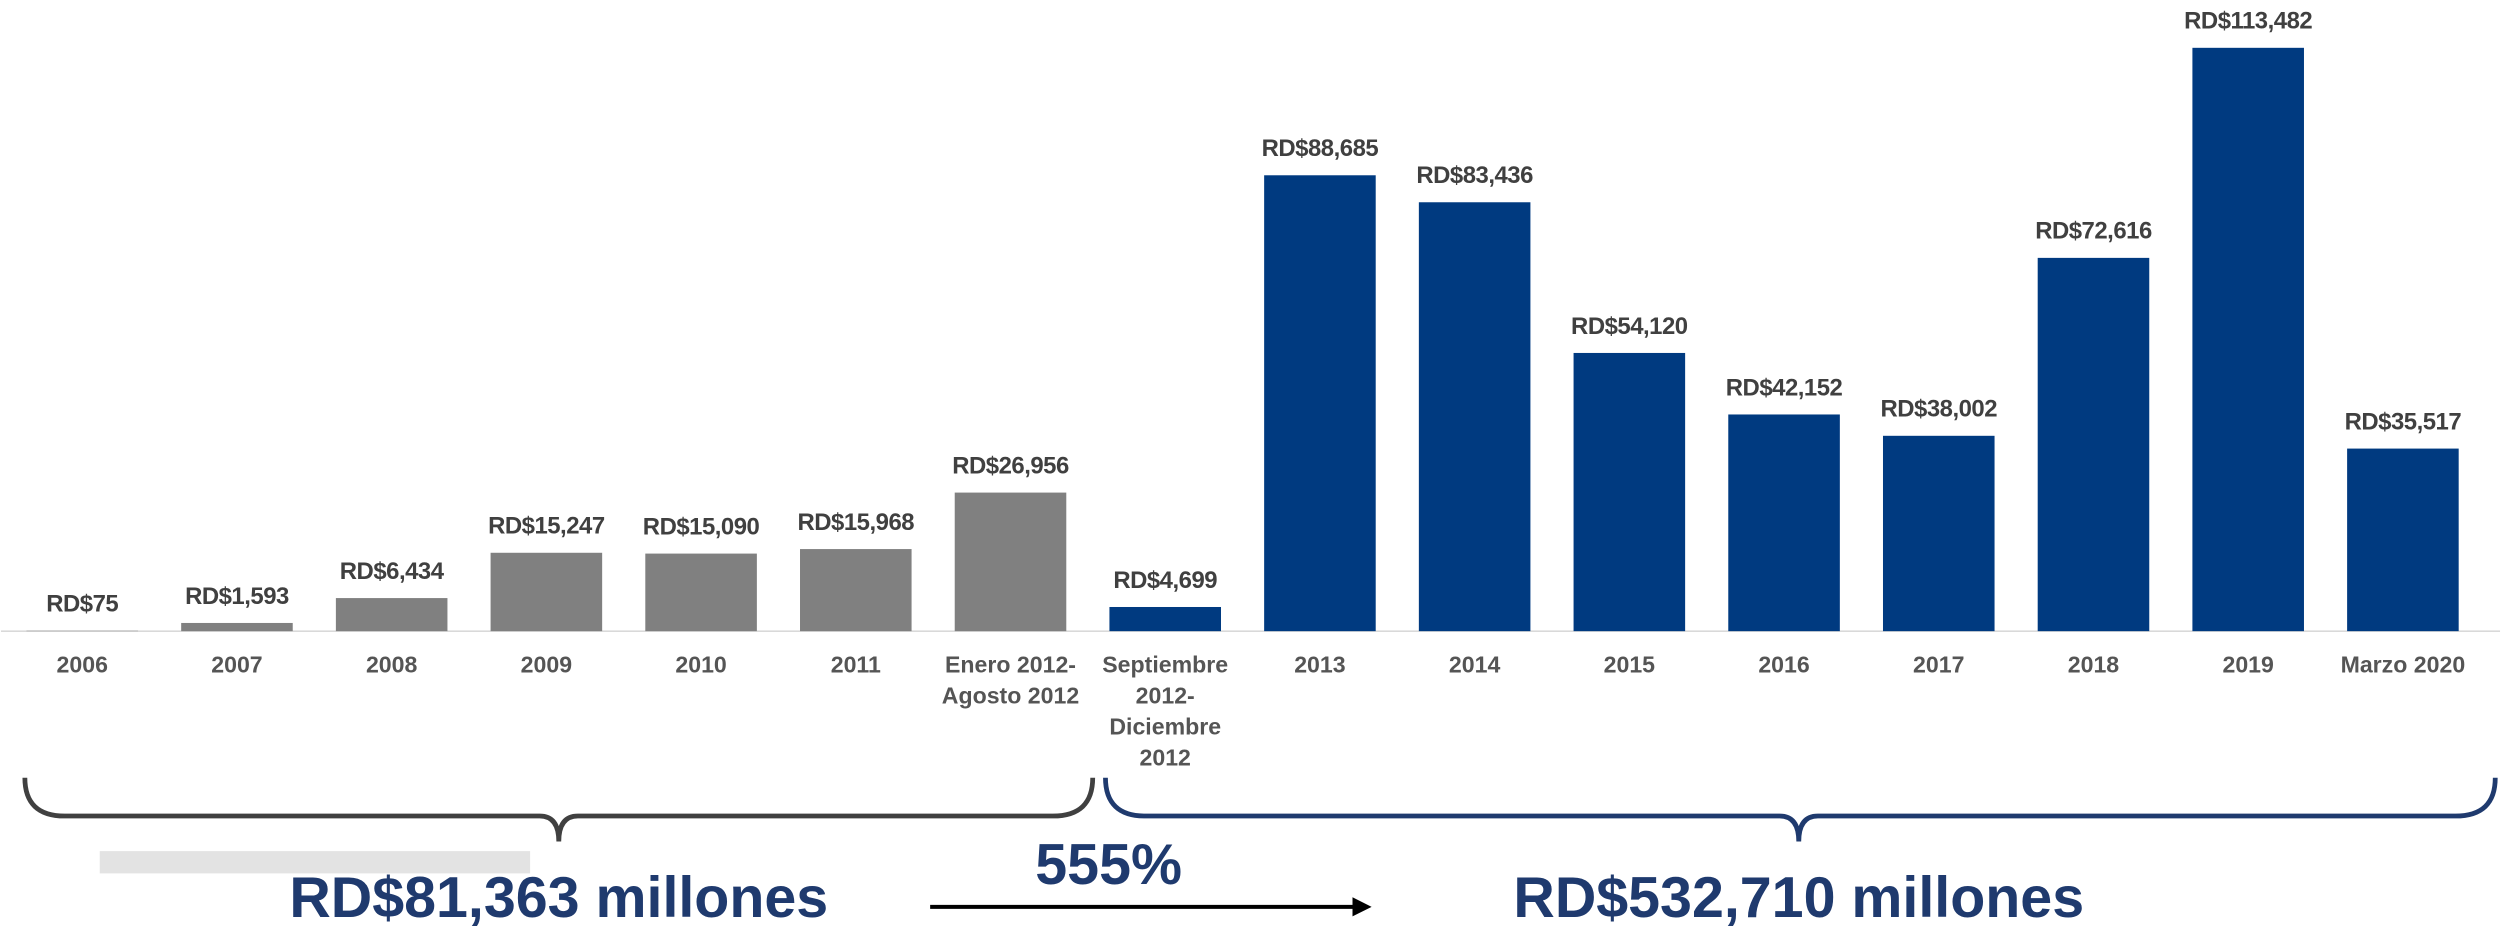  I want to click on value-label: RD$6,434, so click(392, 571).